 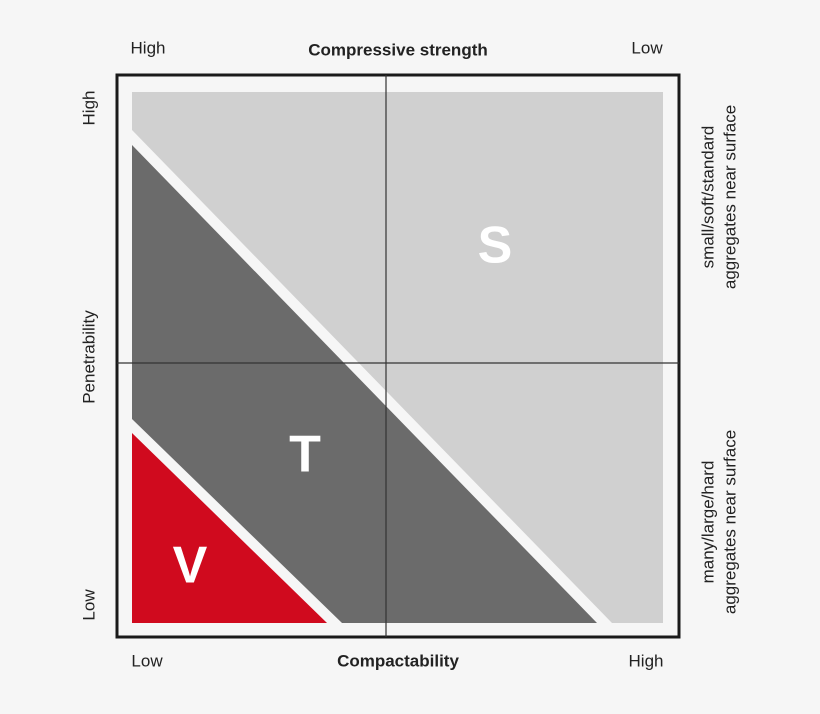 I want to click on zone-v-area, so click(x=229, y=528).